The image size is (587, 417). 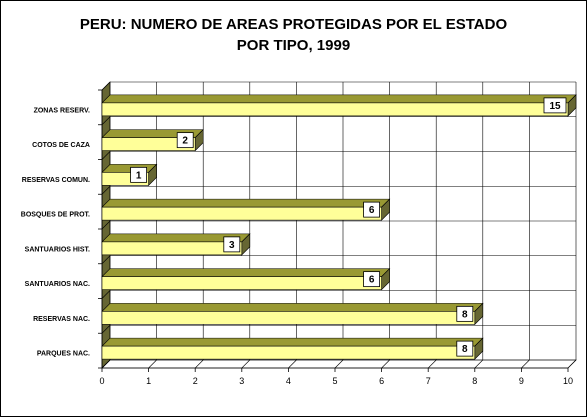 I want to click on x-tick-label: 10, so click(x=568, y=381).